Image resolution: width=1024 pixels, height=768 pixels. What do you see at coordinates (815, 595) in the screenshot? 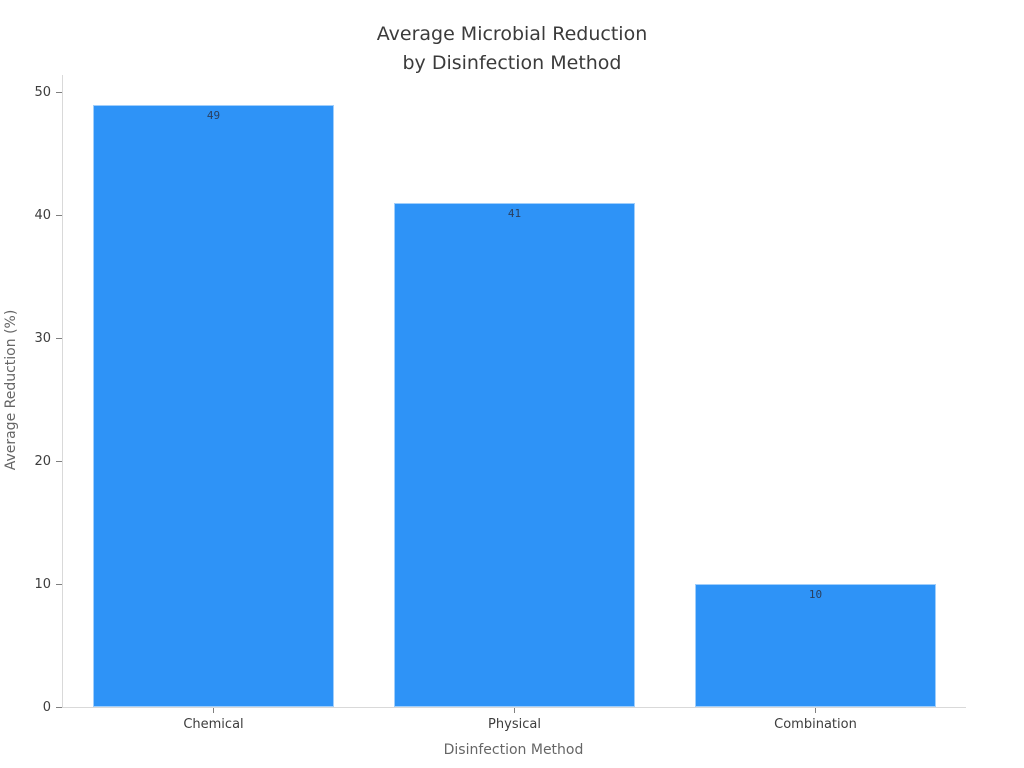
I see `bar-value-label: 10` at bounding box center [815, 595].